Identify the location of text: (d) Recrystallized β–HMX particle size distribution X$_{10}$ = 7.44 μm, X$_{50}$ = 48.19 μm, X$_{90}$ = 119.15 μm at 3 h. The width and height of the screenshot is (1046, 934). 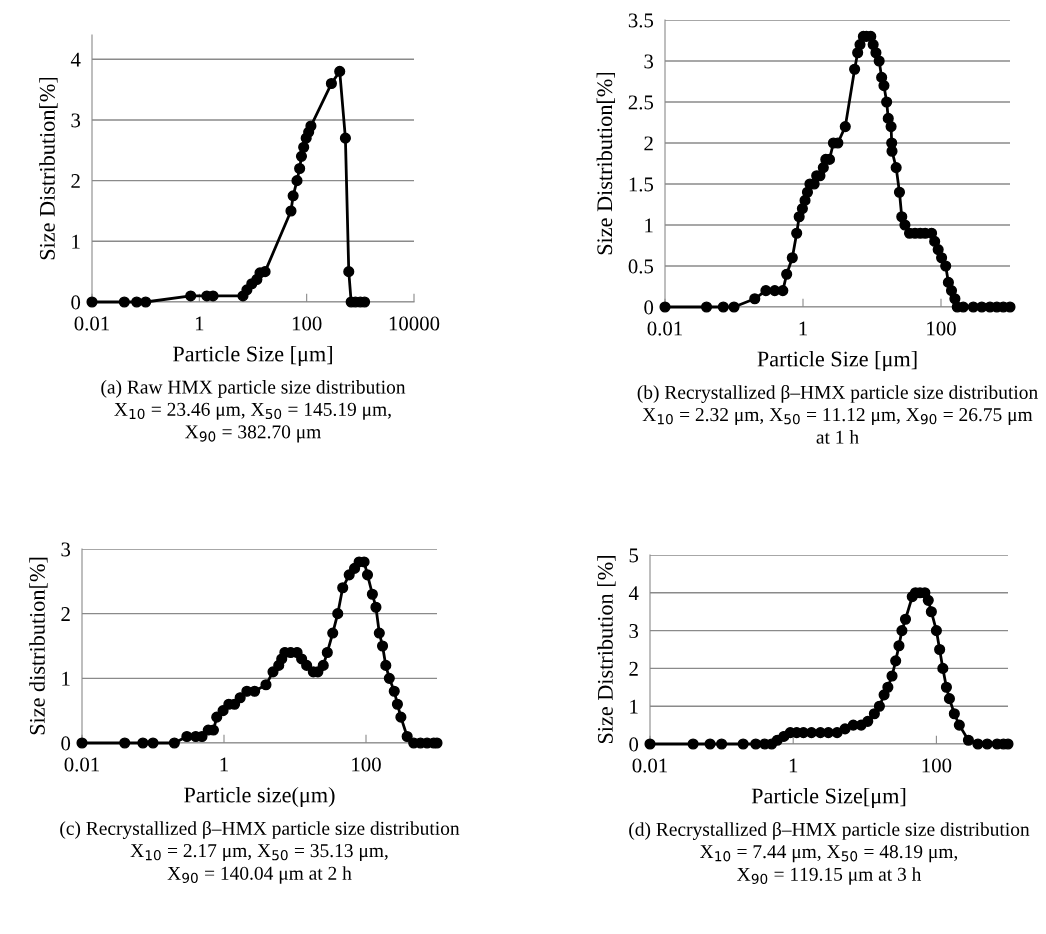
(829, 853).